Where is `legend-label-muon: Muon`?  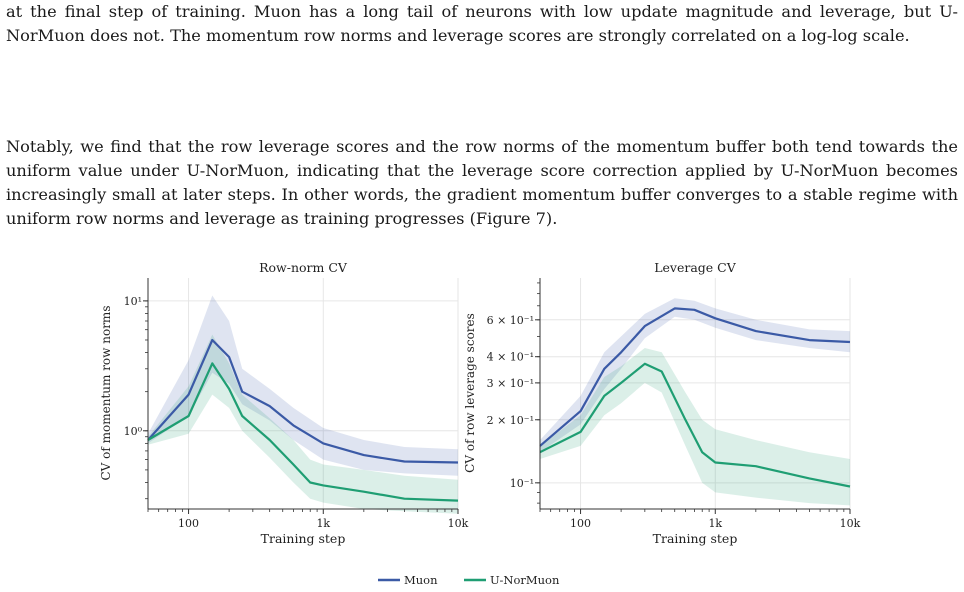 legend-label-muon: Muon is located at coordinates (421, 580).